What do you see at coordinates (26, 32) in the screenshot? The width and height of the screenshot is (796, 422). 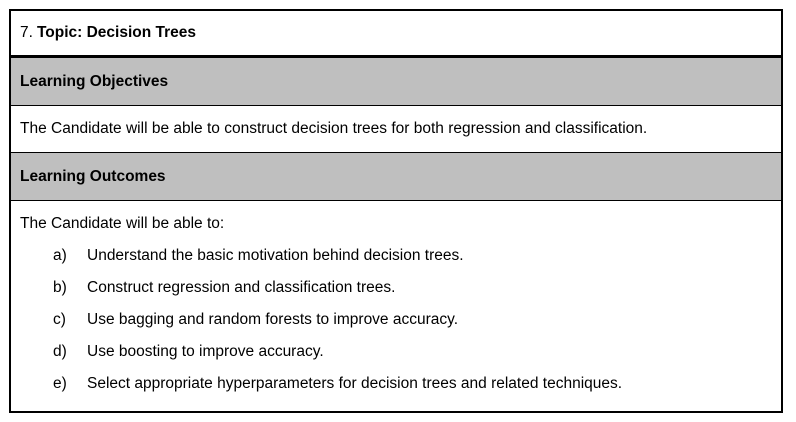 I see `topic-number: 7.` at bounding box center [26, 32].